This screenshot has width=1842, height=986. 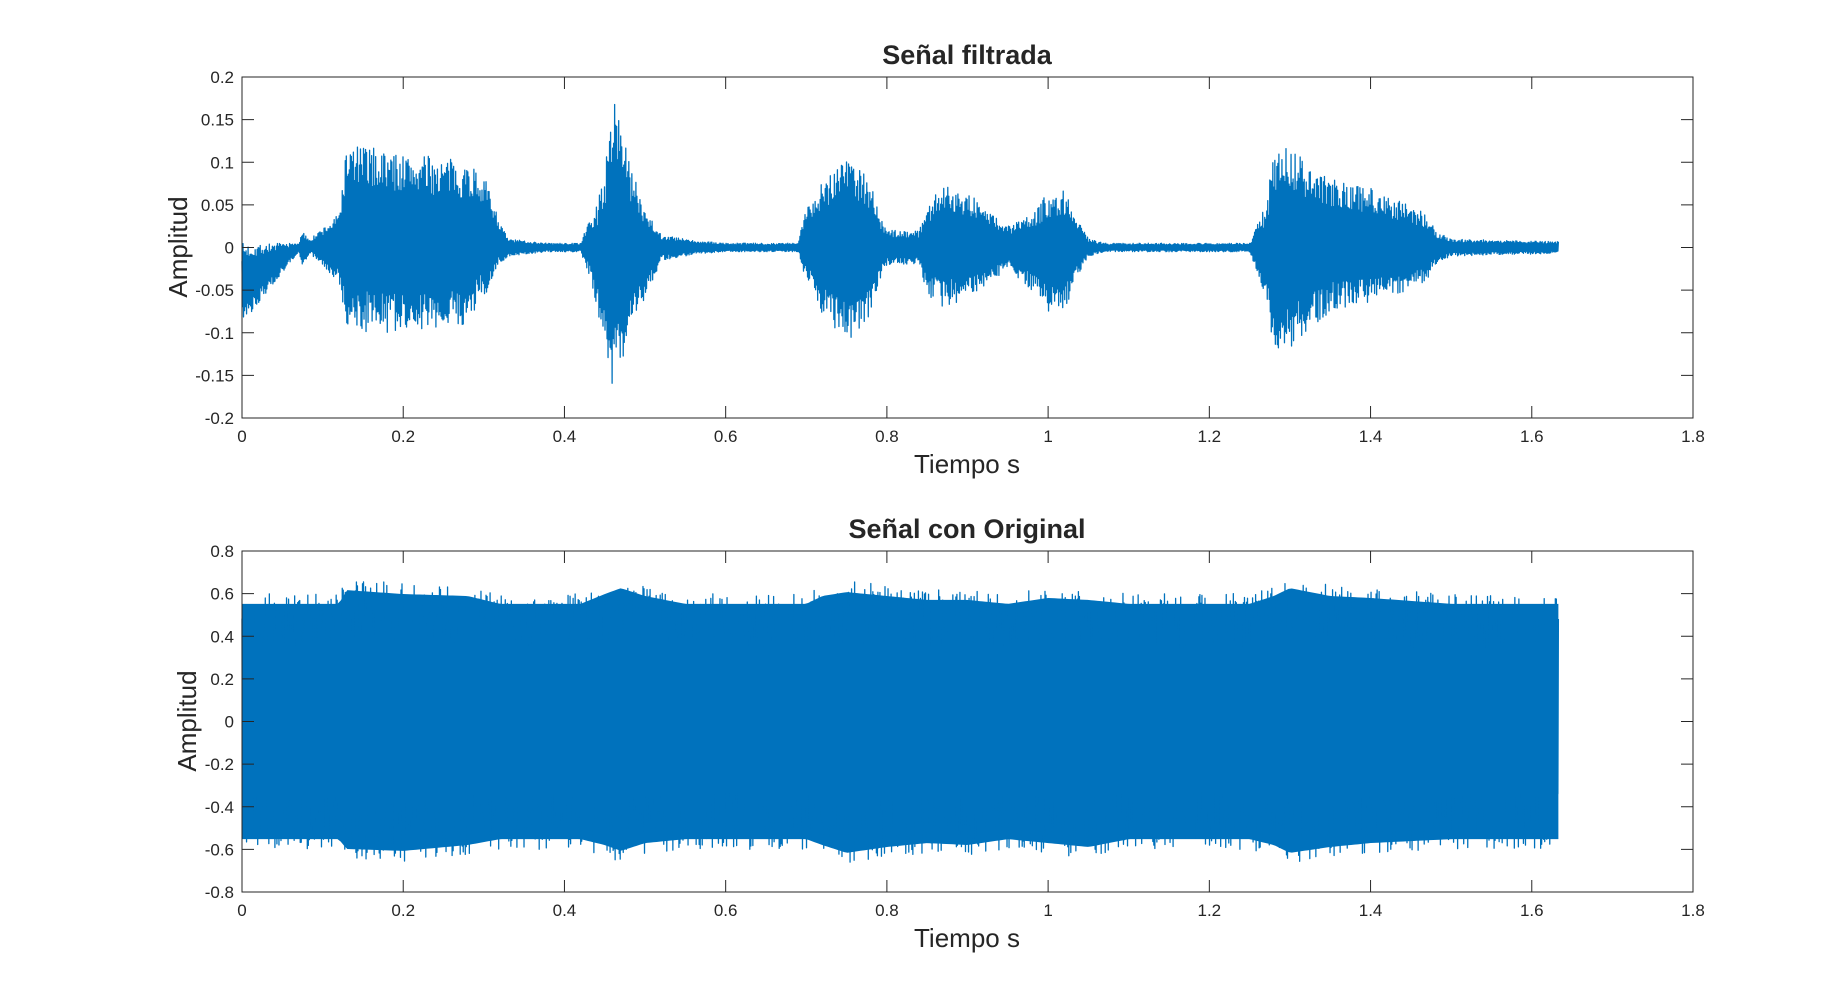 I want to click on y-tick-label: 0.05, so click(x=217, y=205).